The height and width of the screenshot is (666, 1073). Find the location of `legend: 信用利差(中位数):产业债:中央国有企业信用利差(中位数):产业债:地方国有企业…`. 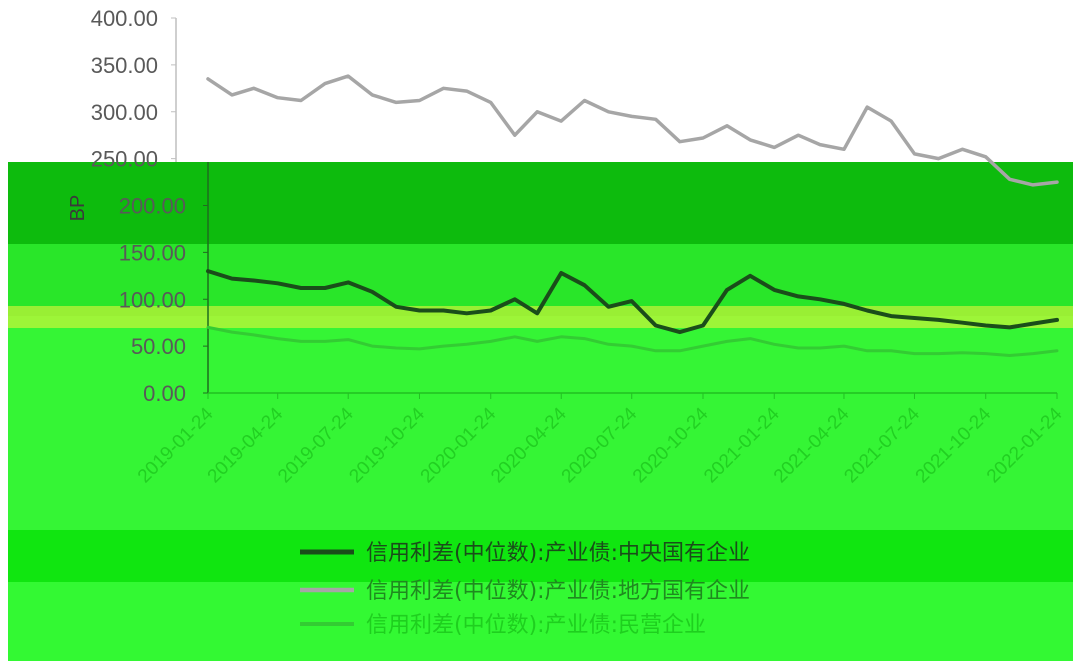

legend: 信用利差(中位数):产业债:中央国有企业信用利差(中位数):产业债:地方国有企业… is located at coordinates (525, 589).